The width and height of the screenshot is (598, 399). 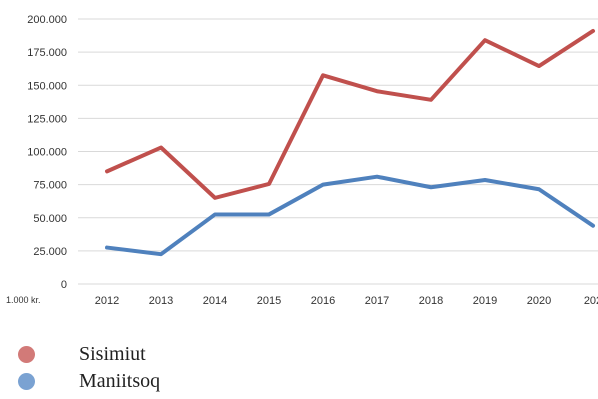 What do you see at coordinates (431, 301) in the screenshot?
I see `x-tick-label: 2018` at bounding box center [431, 301].